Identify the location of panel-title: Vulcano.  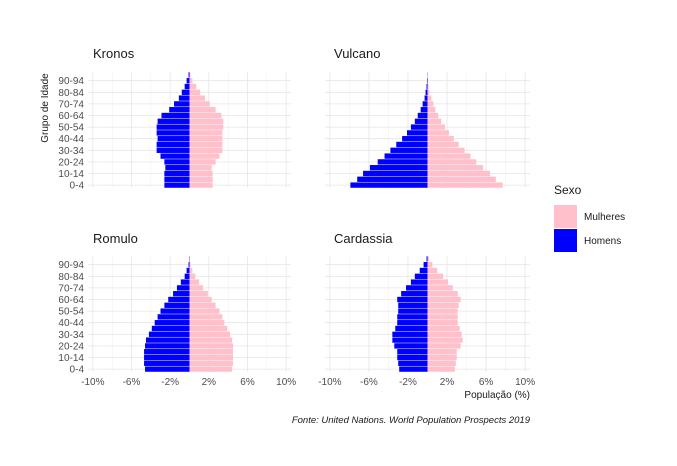
(357, 53).